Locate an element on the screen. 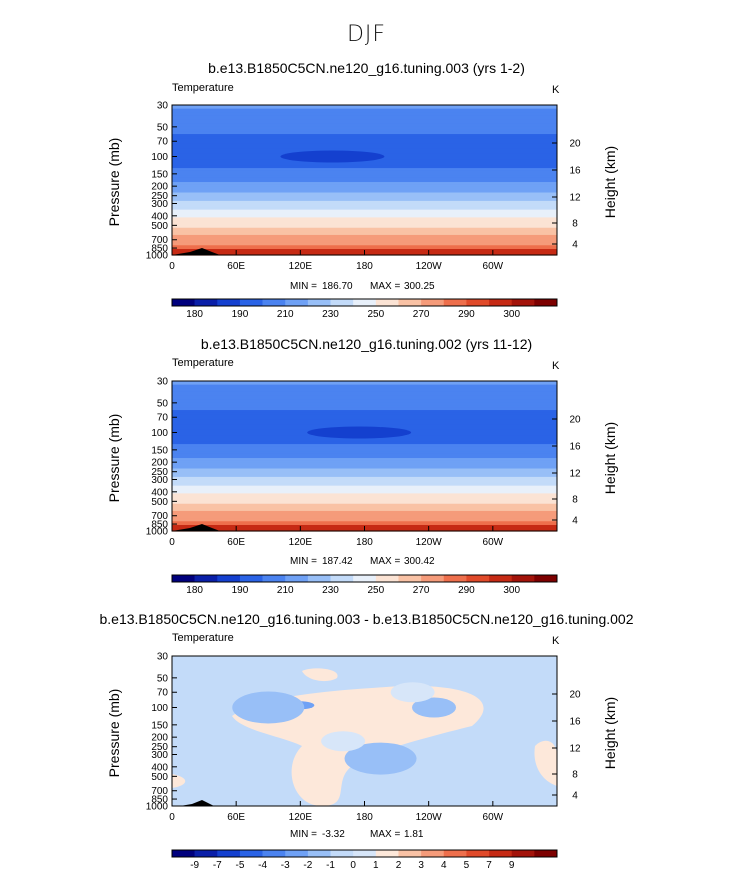  panel1-max-value: 300.25 is located at coordinates (419, 286).